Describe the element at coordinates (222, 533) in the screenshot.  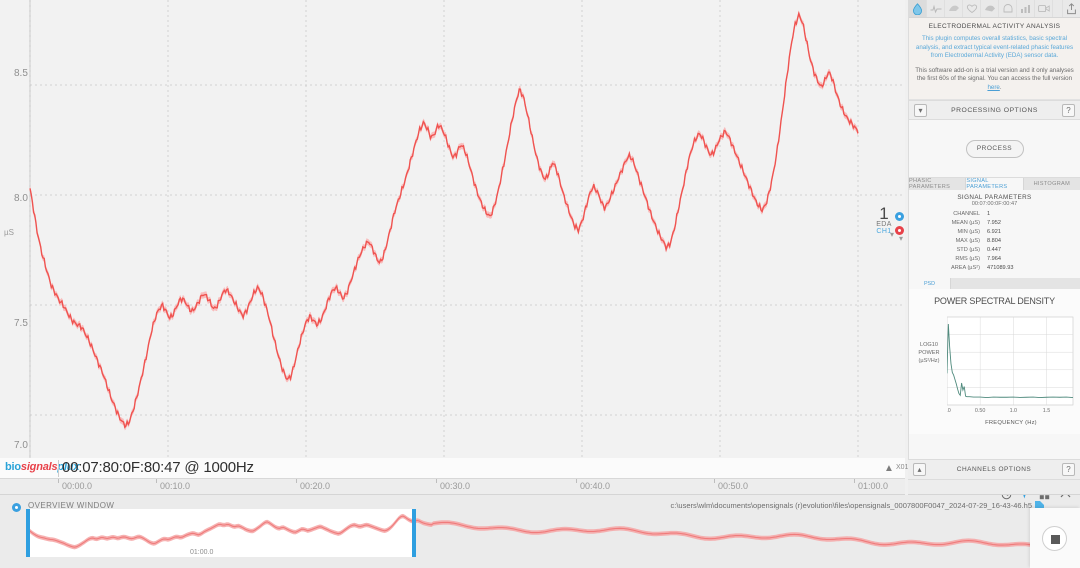
I see `overview-selection-region` at that location.